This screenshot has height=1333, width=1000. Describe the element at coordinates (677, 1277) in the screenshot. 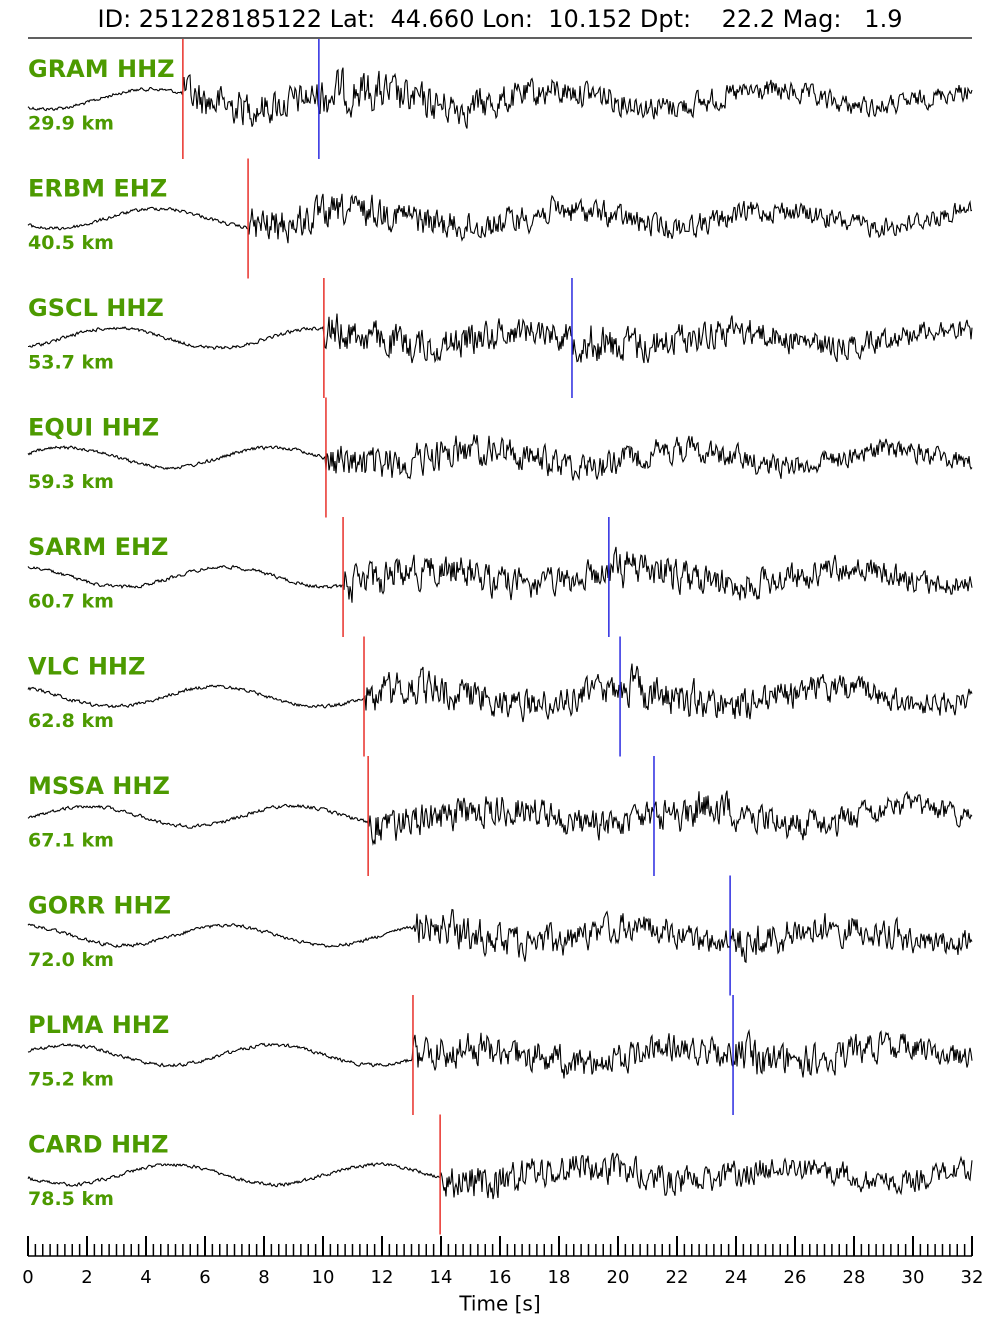

I see `x-tick-label: 22` at that location.